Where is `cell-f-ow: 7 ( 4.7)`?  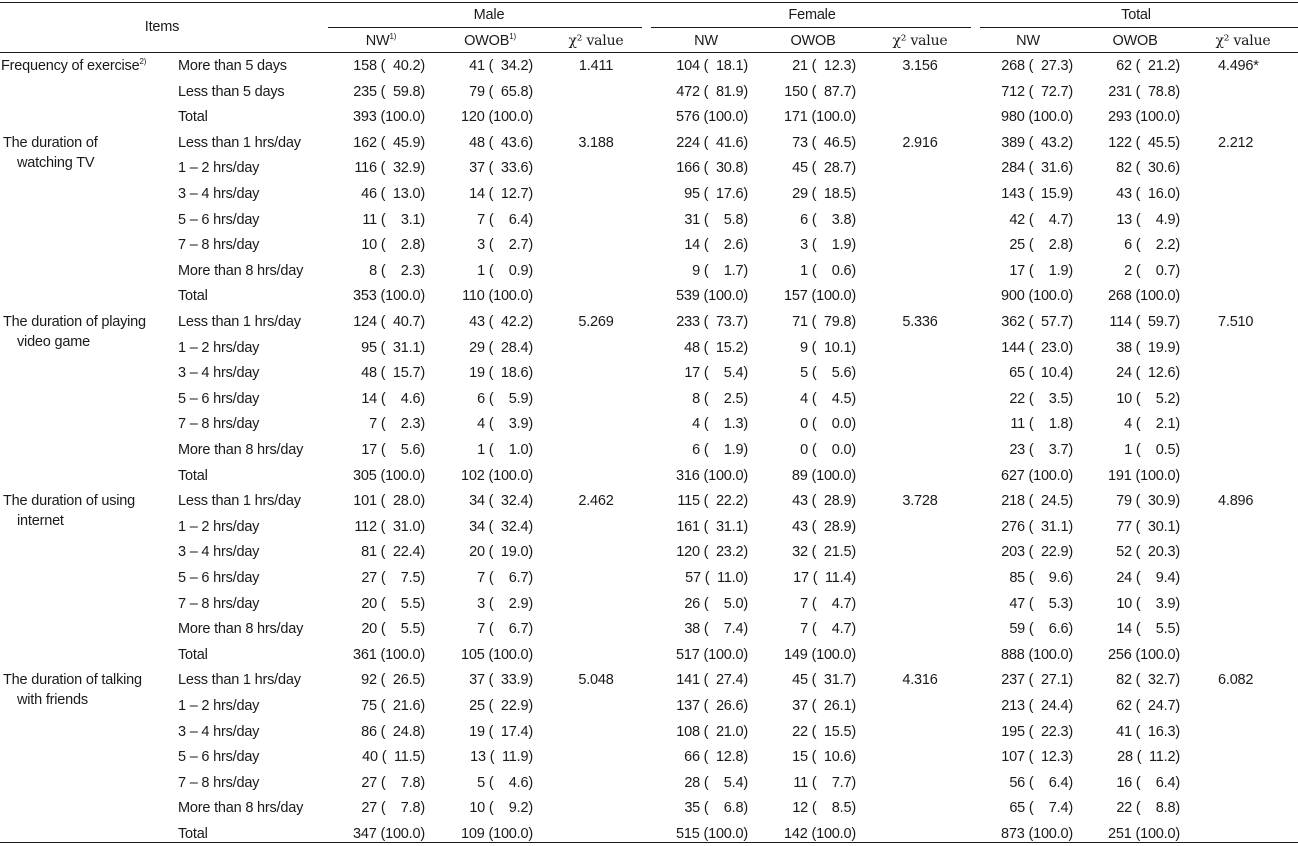
cell-f-ow: 7 ( 4.7) is located at coordinates (828, 603).